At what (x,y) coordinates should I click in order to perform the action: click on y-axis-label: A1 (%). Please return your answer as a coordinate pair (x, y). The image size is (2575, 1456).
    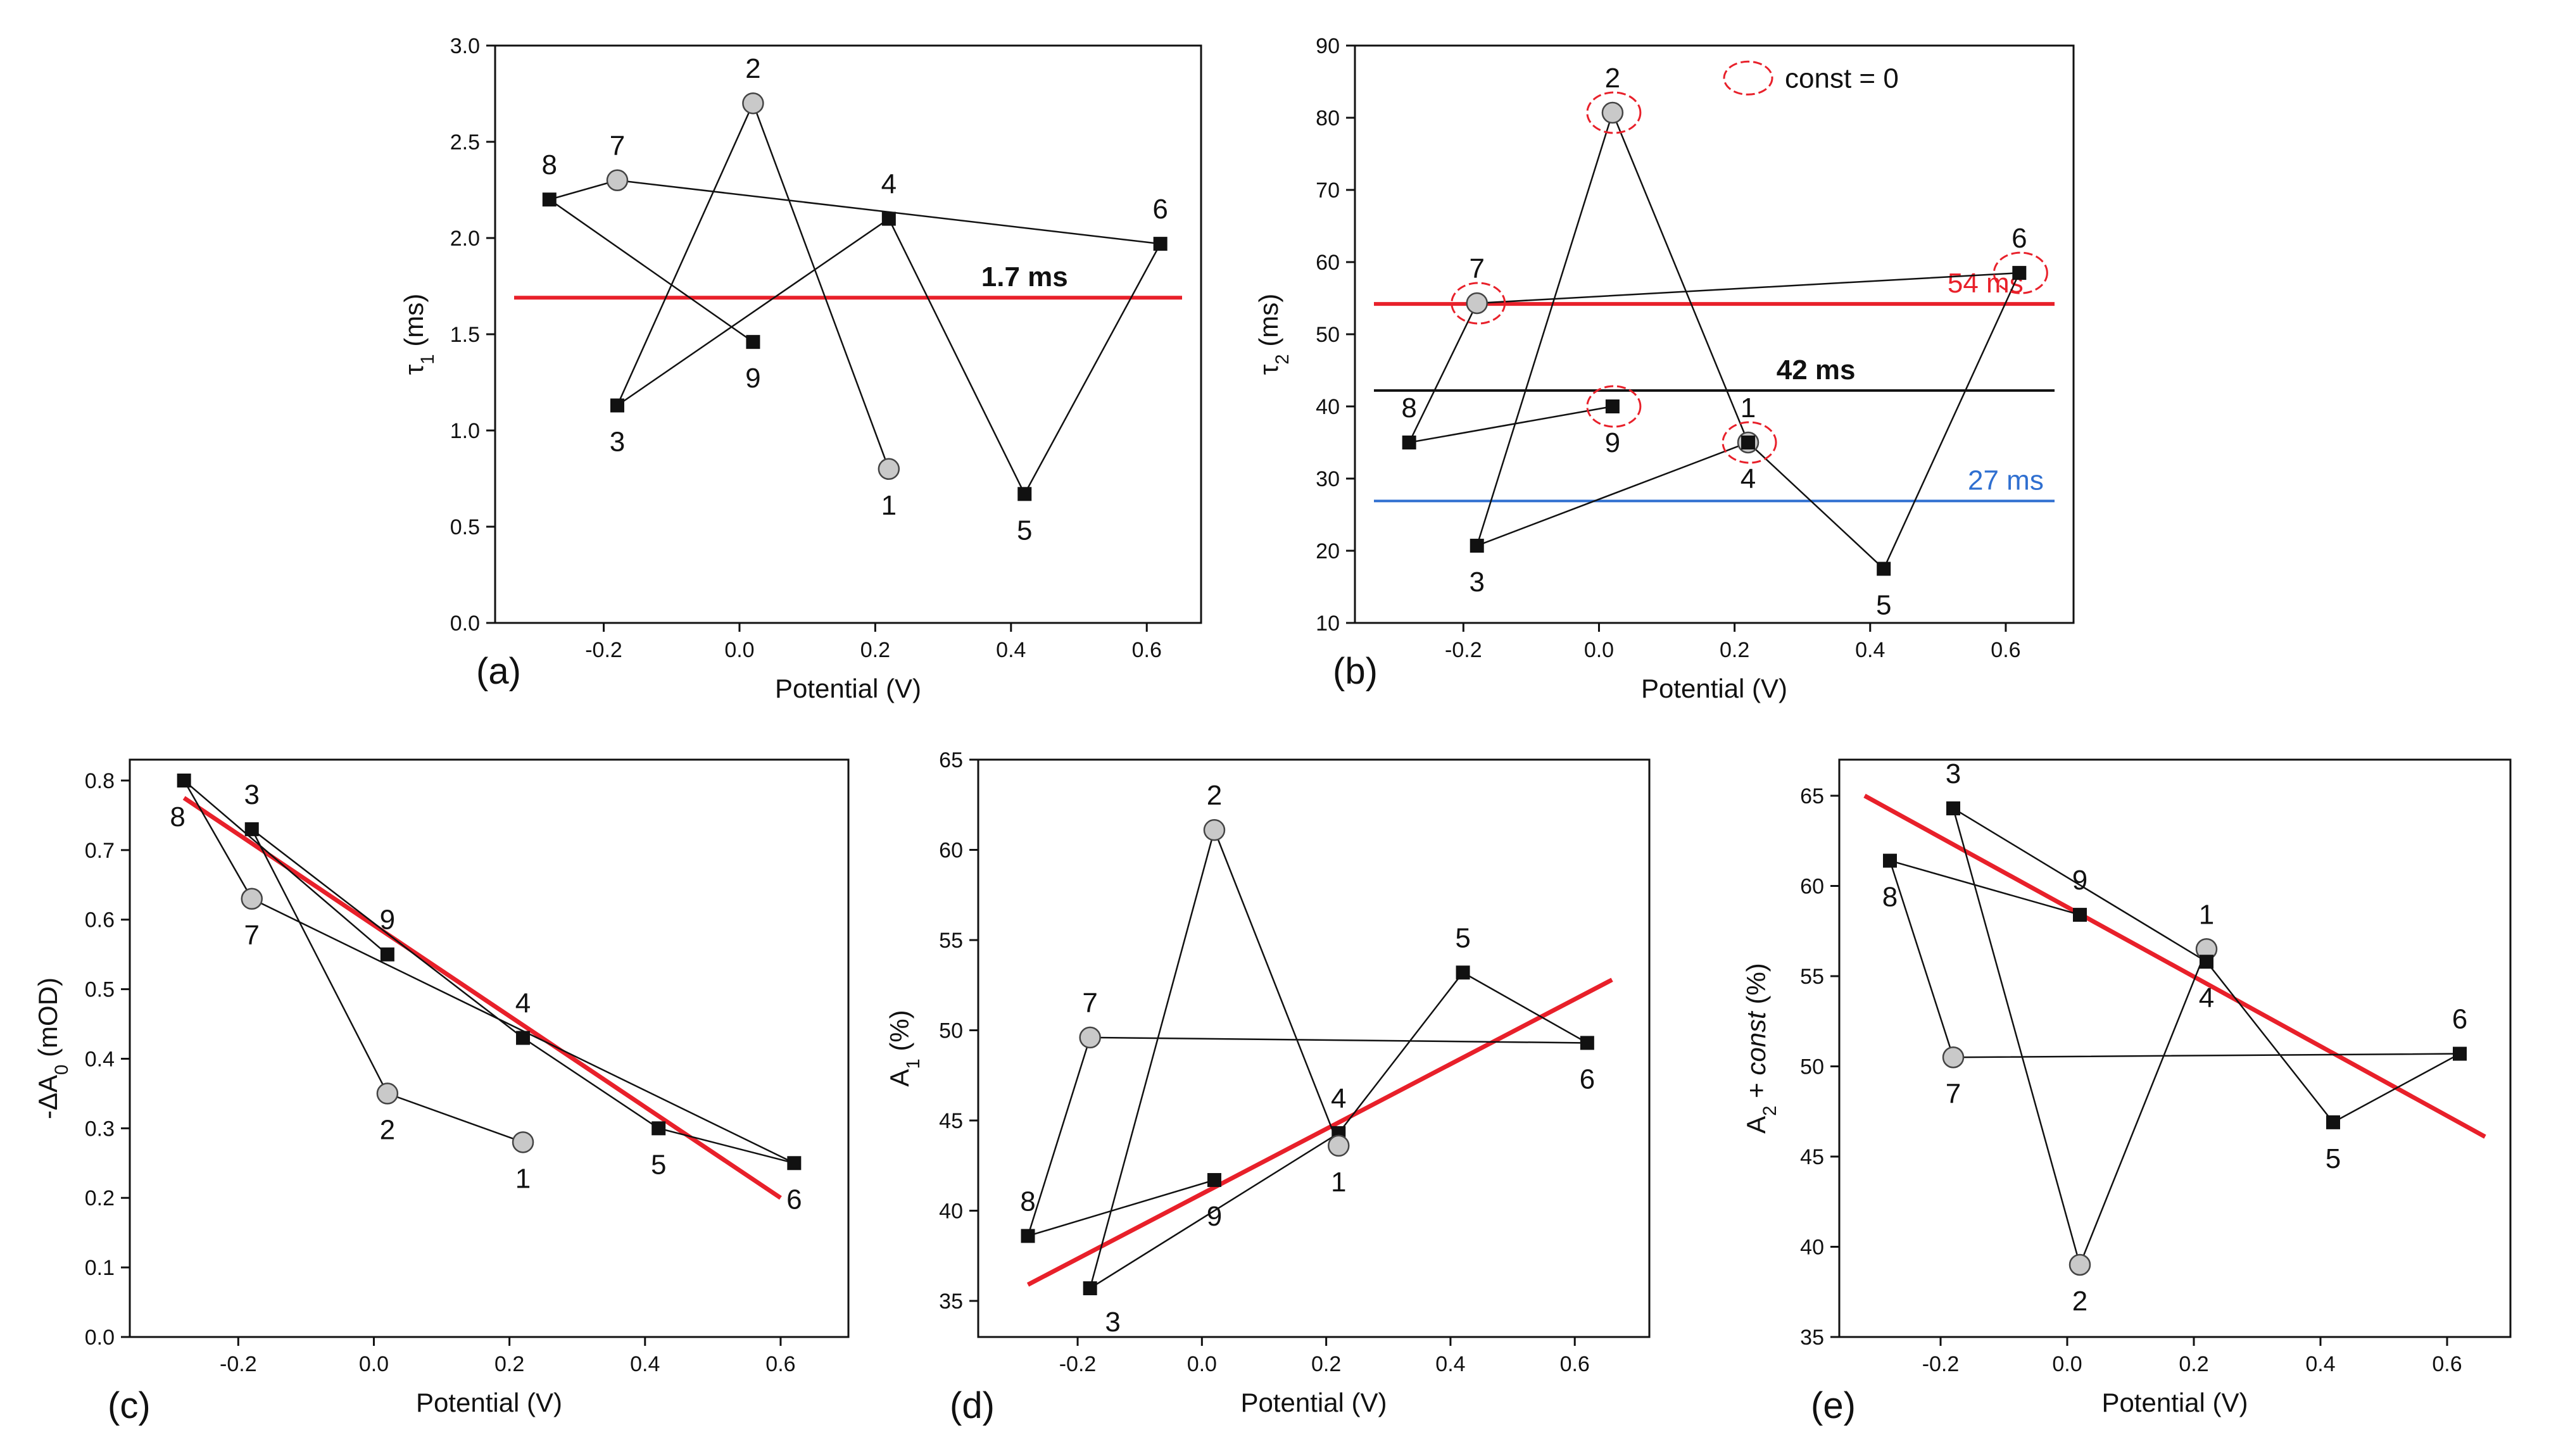
    Looking at the image, I should click on (904, 1048).